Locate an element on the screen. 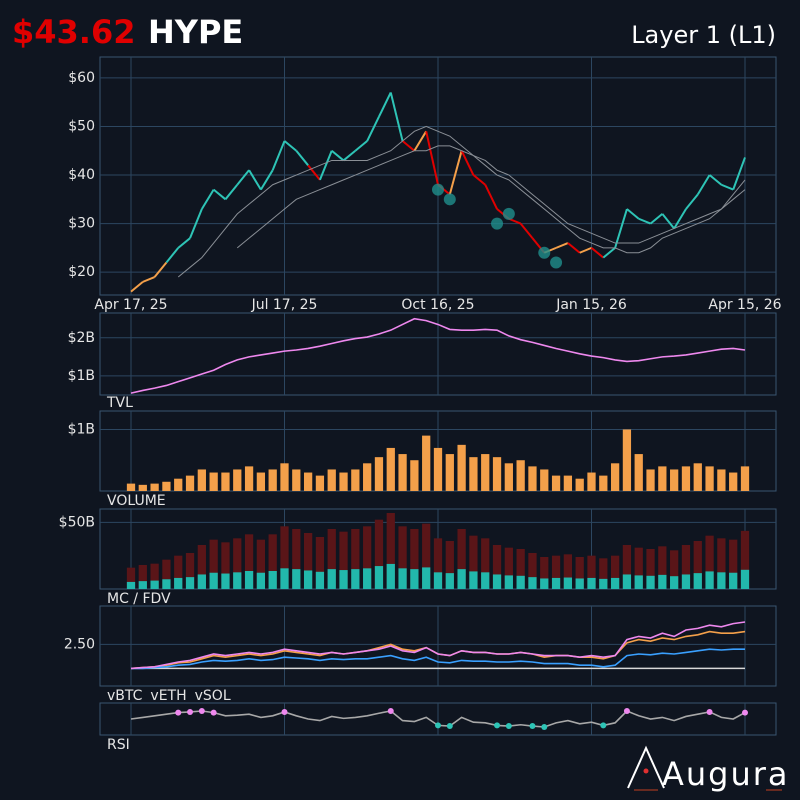 The height and width of the screenshot is (800, 800). price: $43.62 is located at coordinates (73, 32).